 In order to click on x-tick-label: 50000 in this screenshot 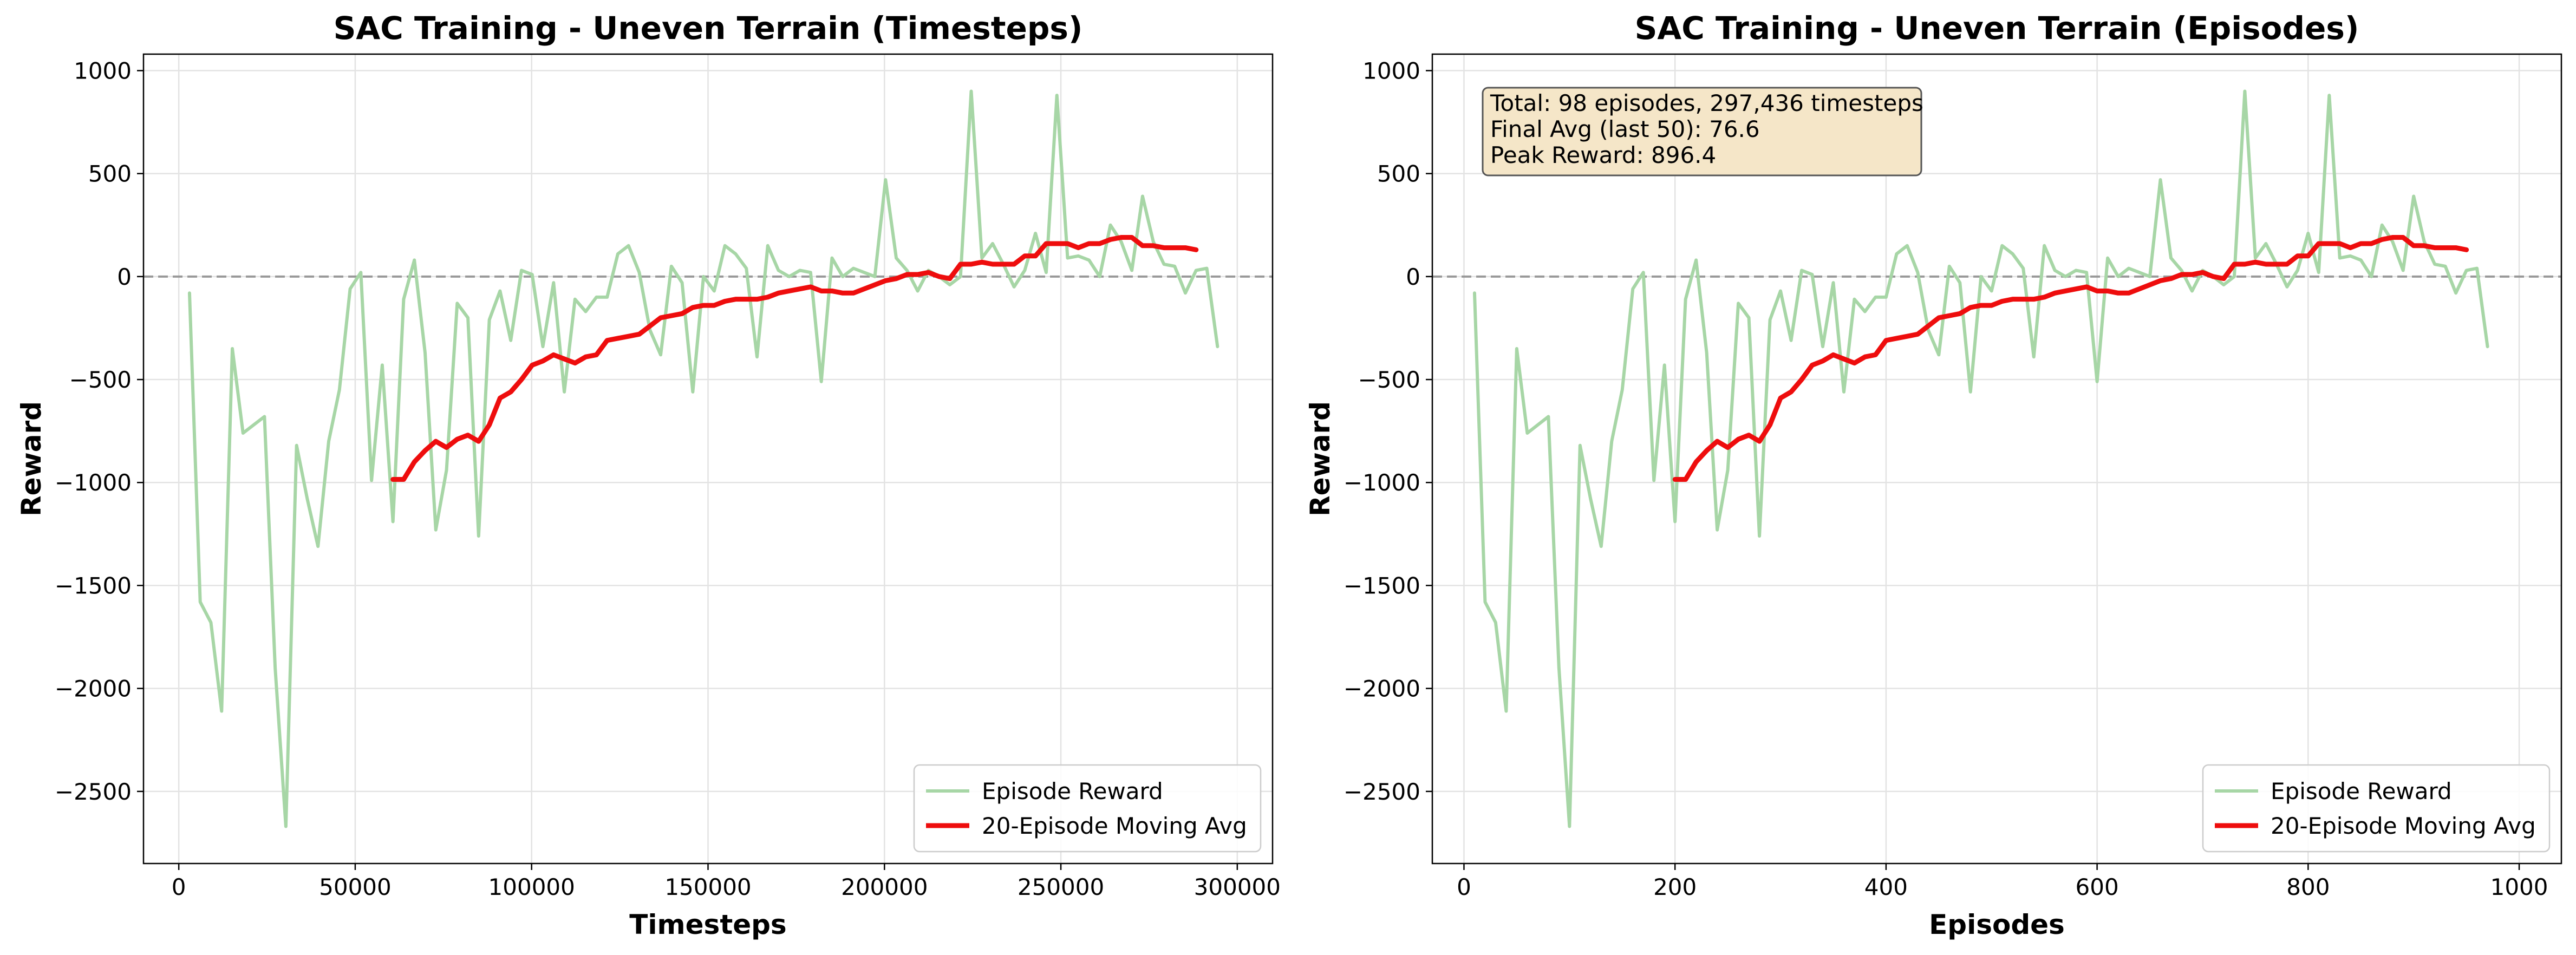, I will do `click(355, 887)`.